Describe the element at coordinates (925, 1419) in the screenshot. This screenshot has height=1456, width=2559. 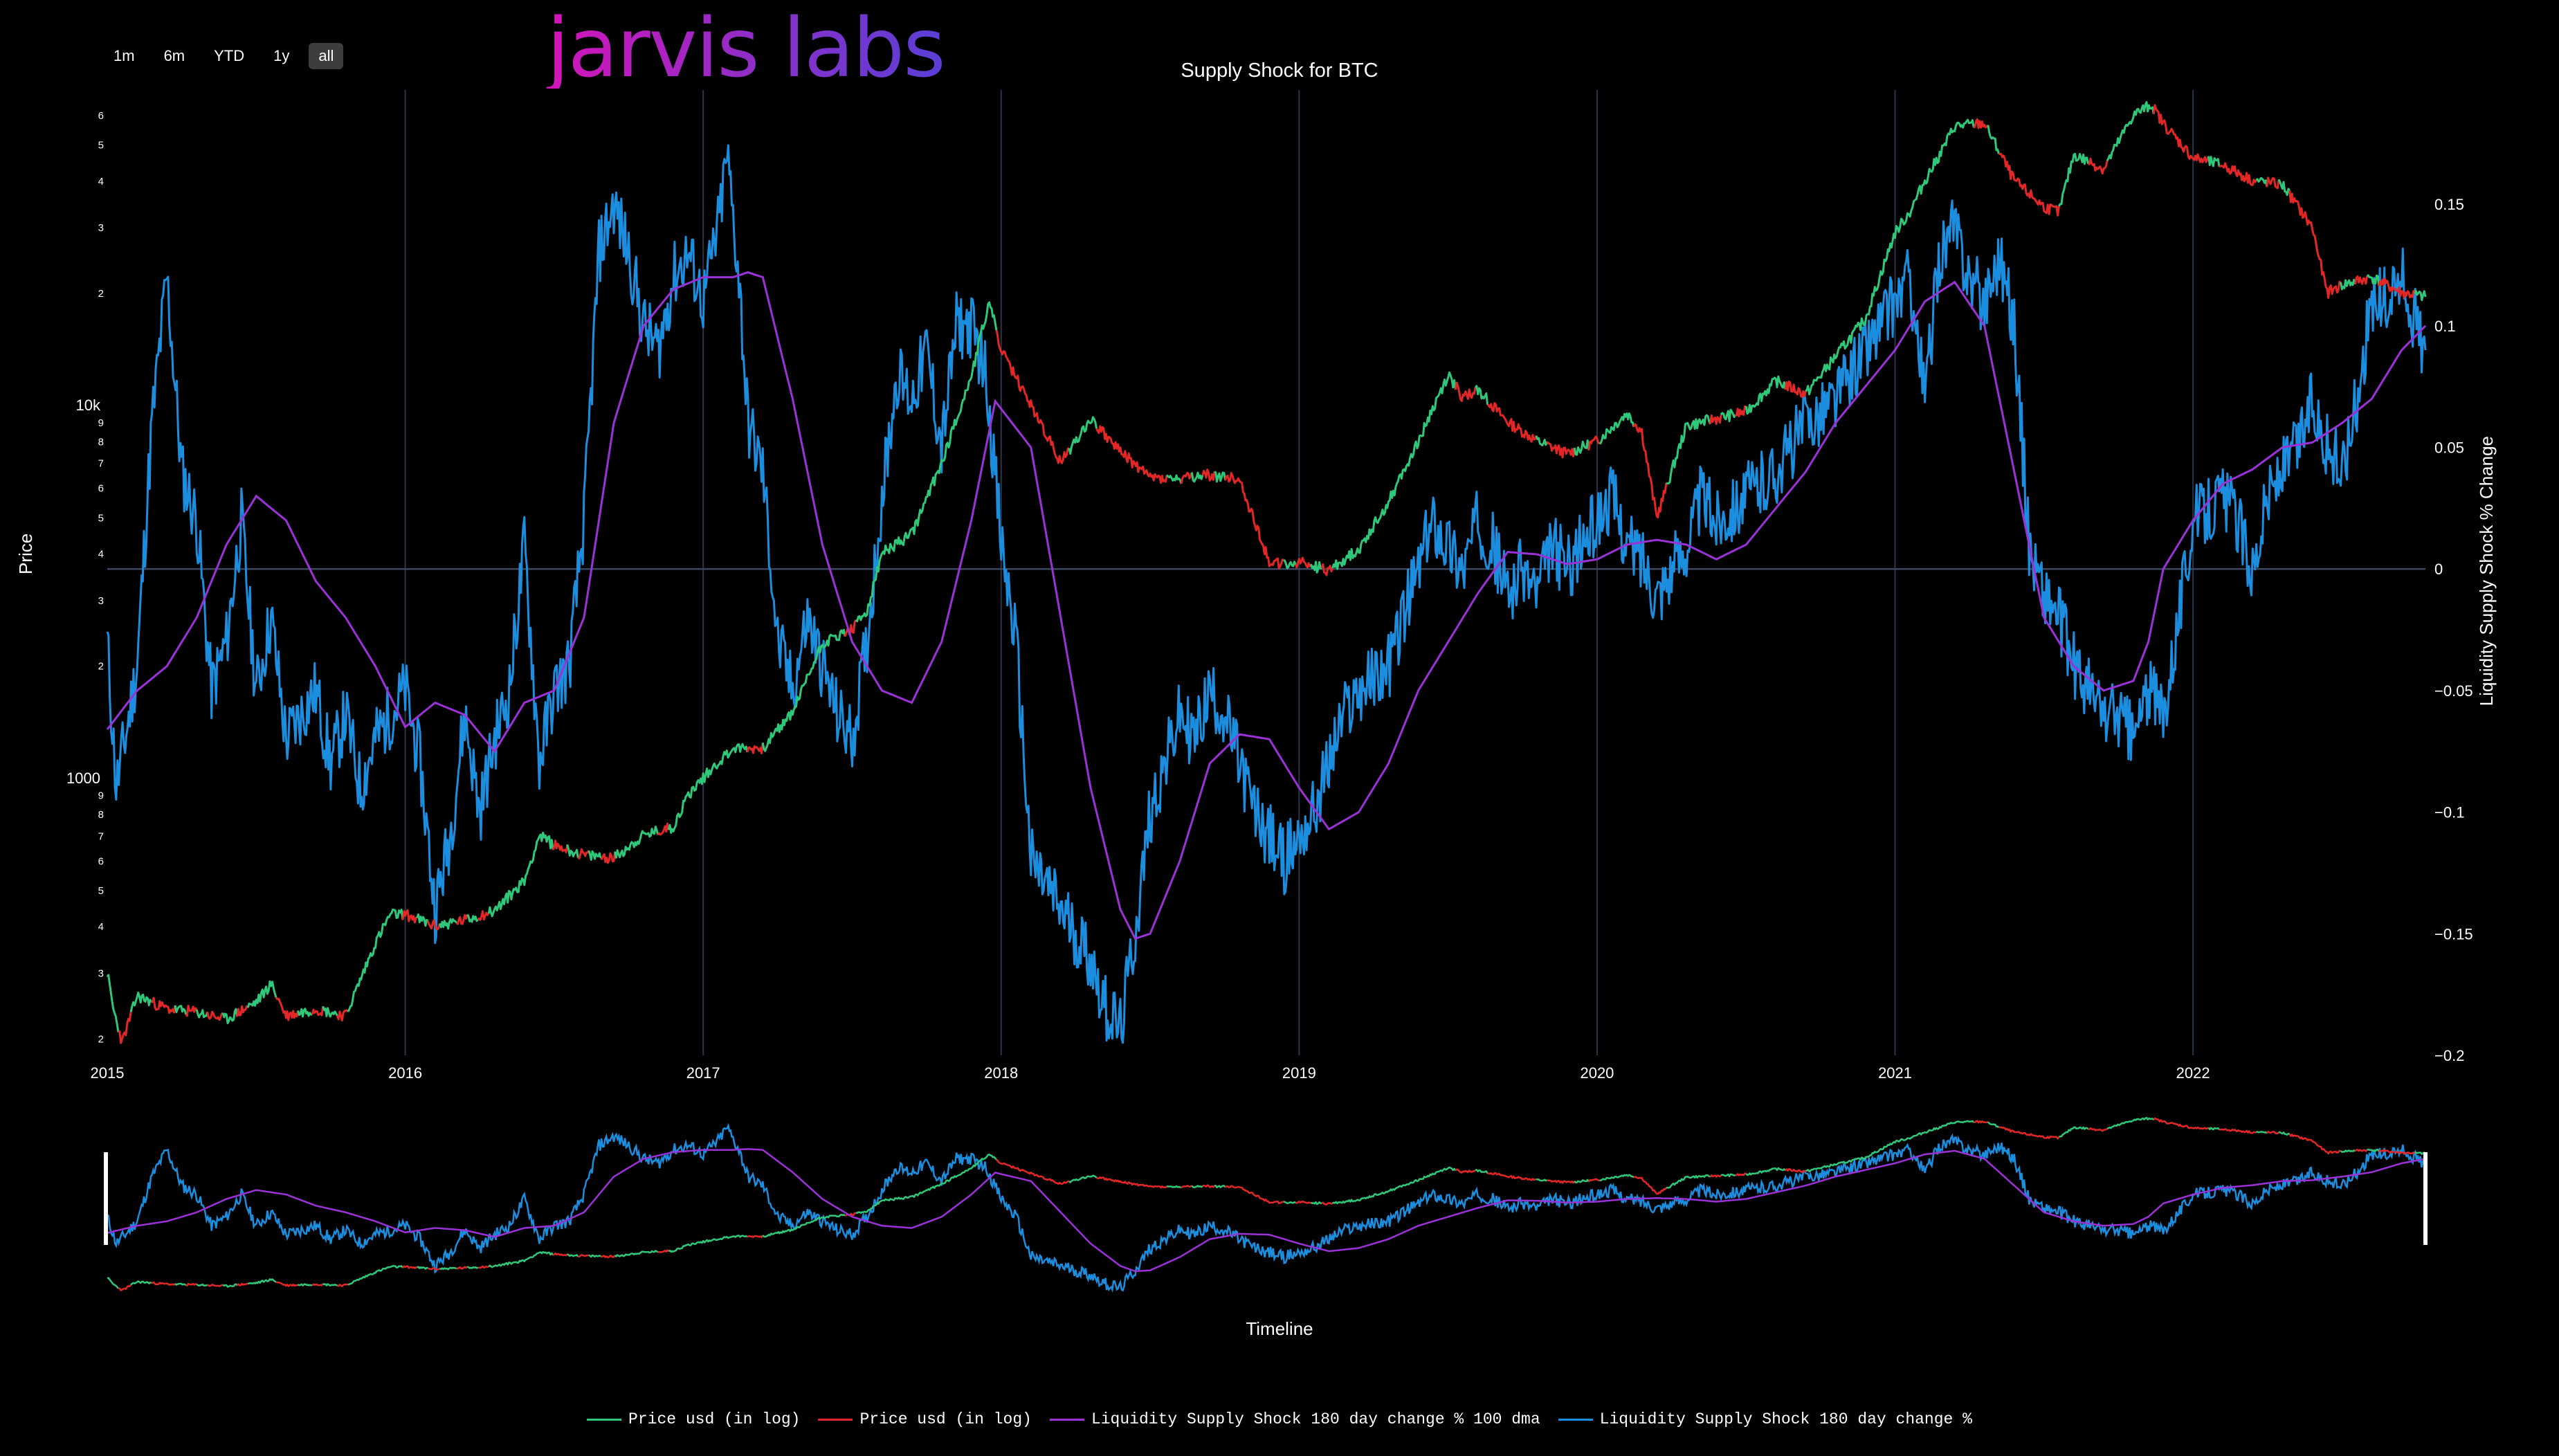
I see `legend-item-price-red: Price usd (in log)` at that location.